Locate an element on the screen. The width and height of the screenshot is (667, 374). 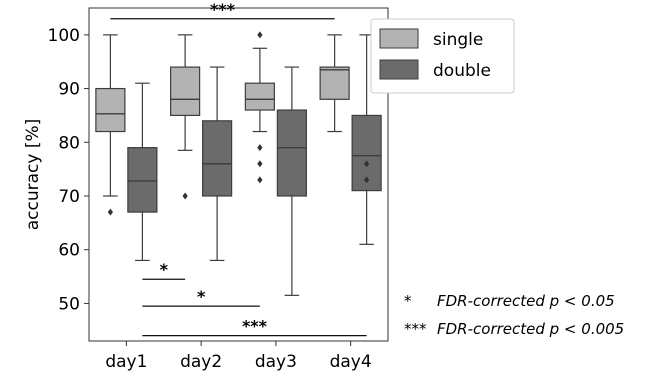
y-tick-label: 90 is located at coordinates (69, 90).